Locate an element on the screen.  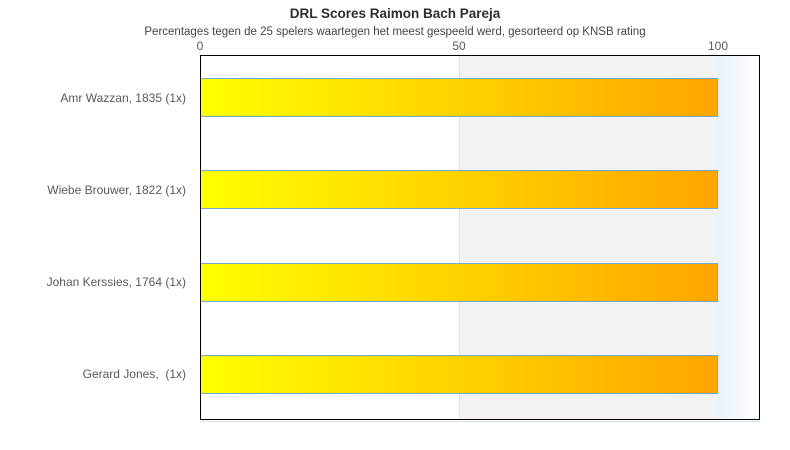
bar-wiebe-brouwer is located at coordinates (459, 189).